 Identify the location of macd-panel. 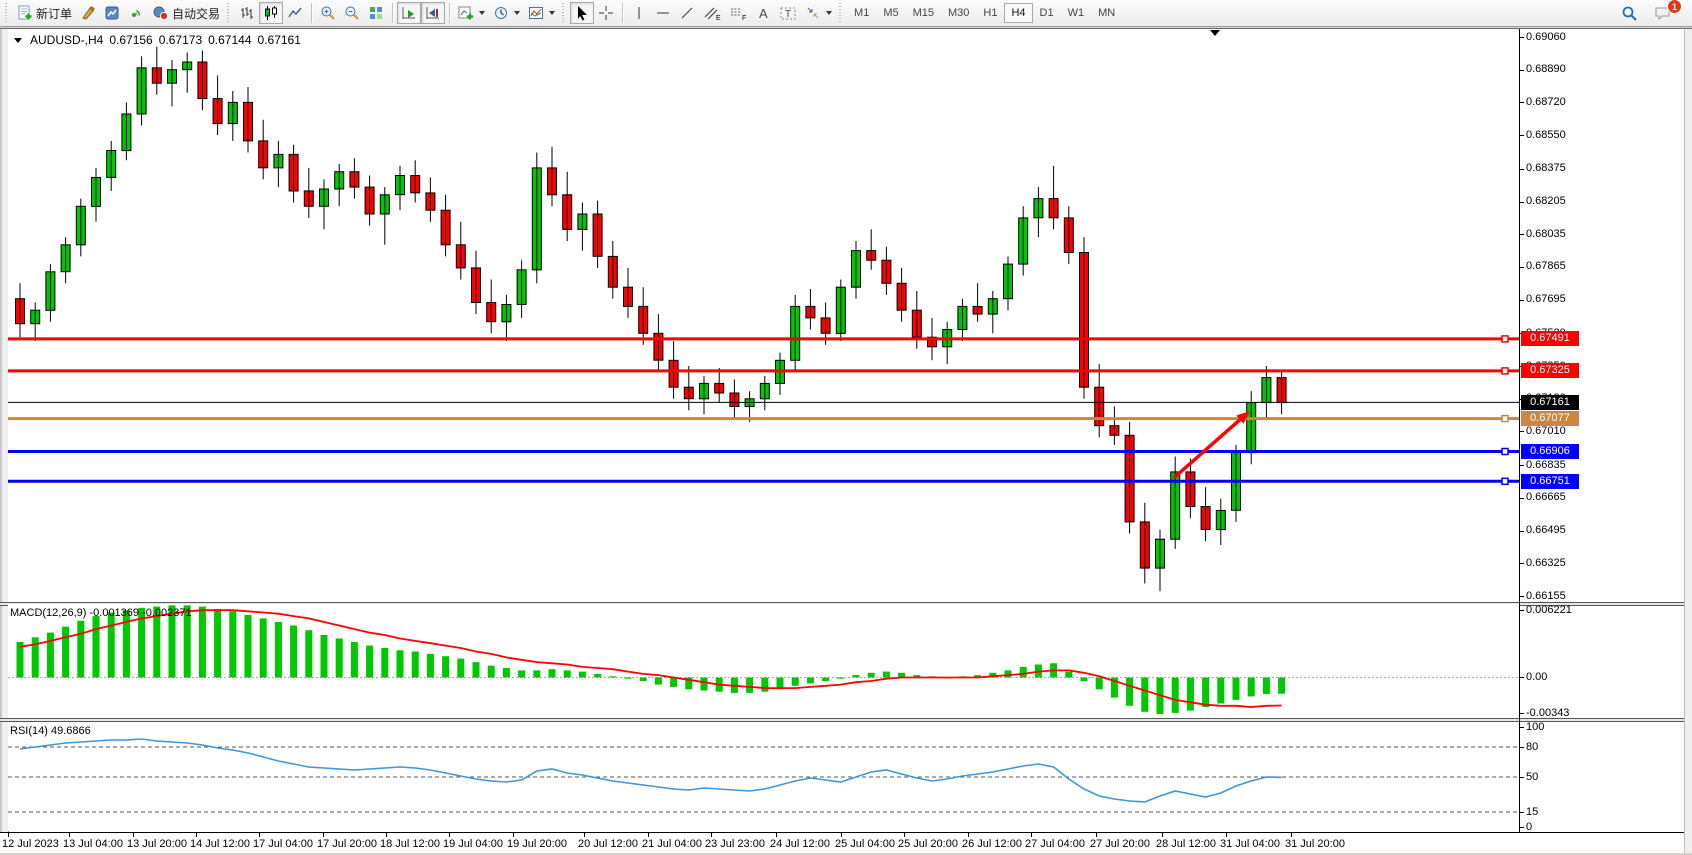
(763, 661).